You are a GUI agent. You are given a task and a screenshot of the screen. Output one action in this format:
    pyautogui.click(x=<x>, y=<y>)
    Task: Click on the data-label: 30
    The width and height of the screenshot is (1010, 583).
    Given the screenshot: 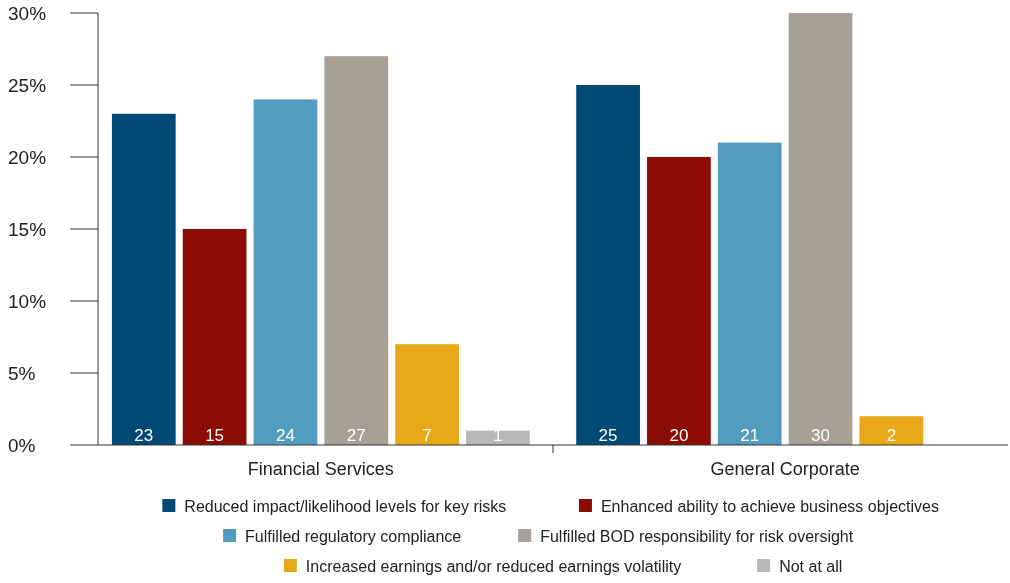 What is the action you would take?
    pyautogui.click(x=821, y=435)
    